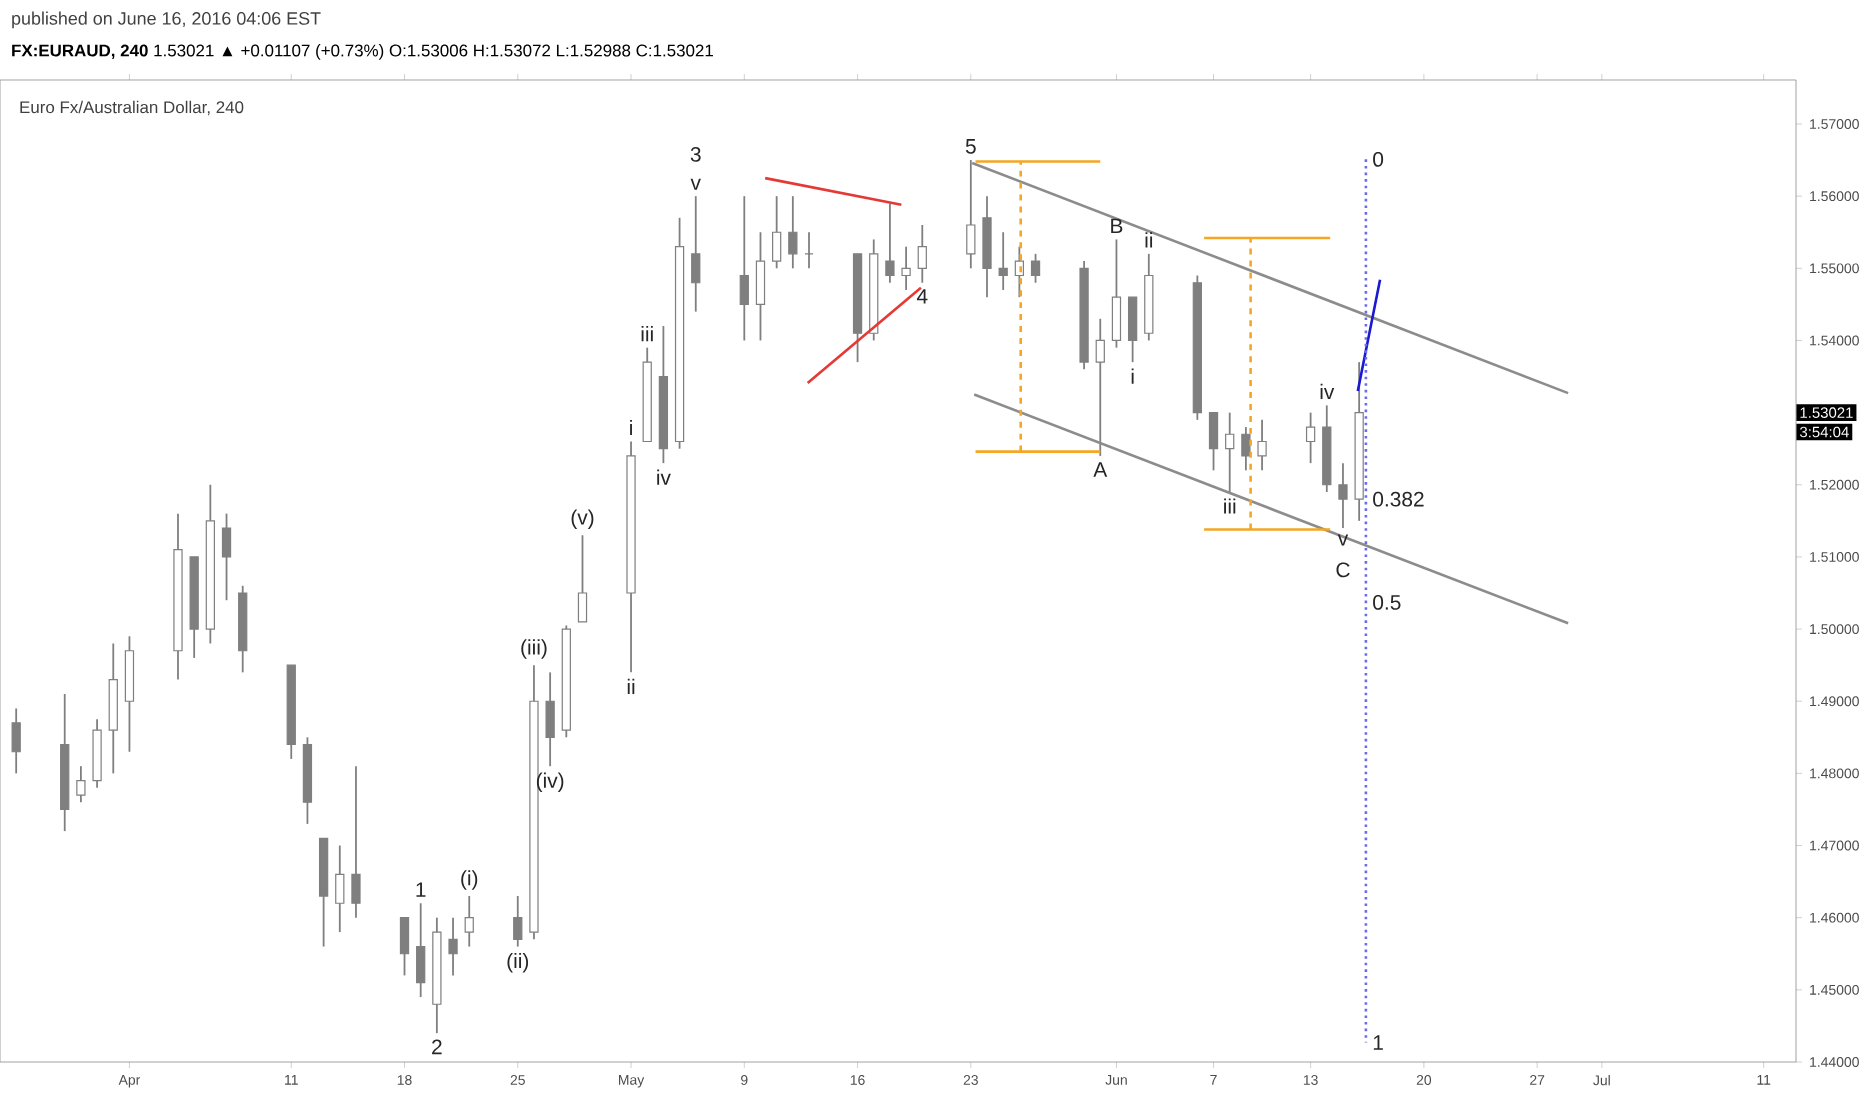 The width and height of the screenshot is (1864, 1100). What do you see at coordinates (469, 880) in the screenshot?
I see `annotation: (i)` at bounding box center [469, 880].